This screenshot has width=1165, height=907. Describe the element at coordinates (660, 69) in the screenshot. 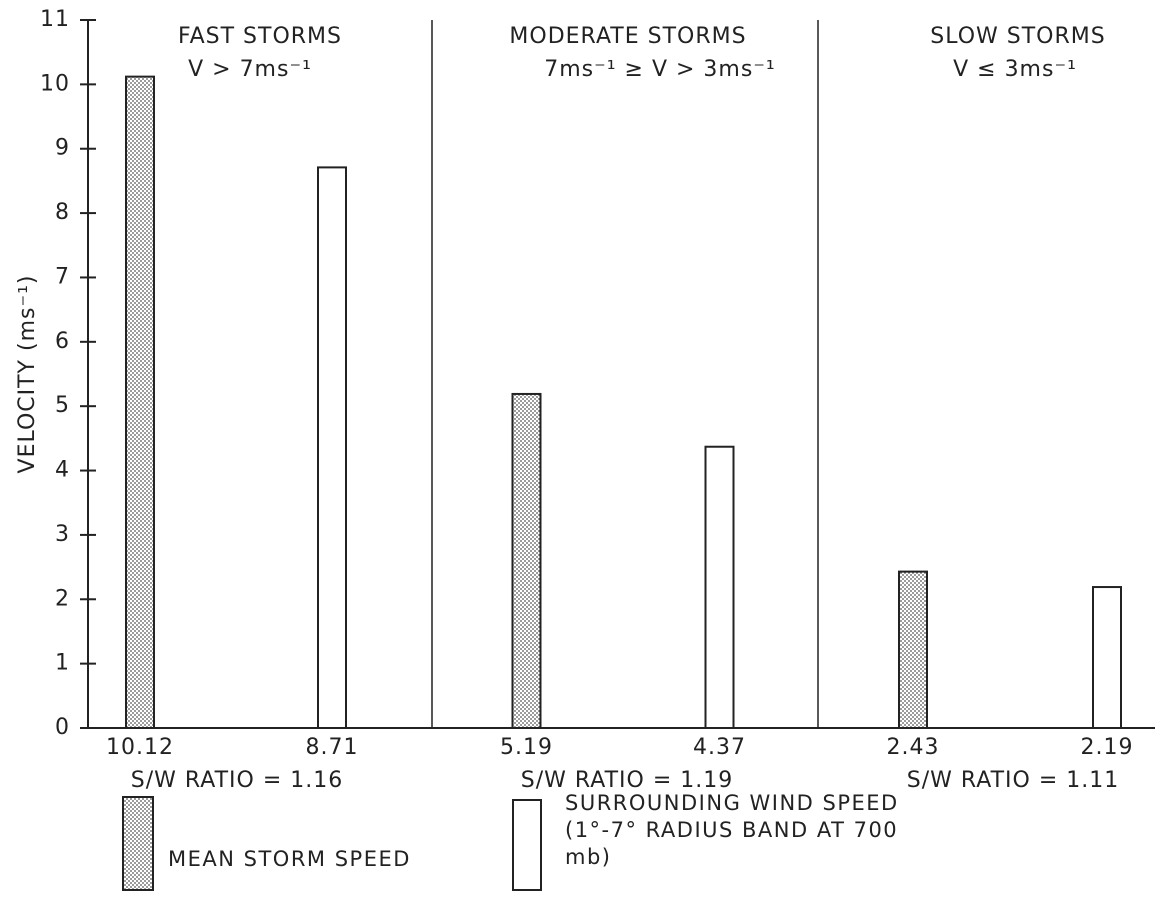

I see `group-subtitle: 7ms⁻¹ ≥ V > 3ms⁻¹` at that location.